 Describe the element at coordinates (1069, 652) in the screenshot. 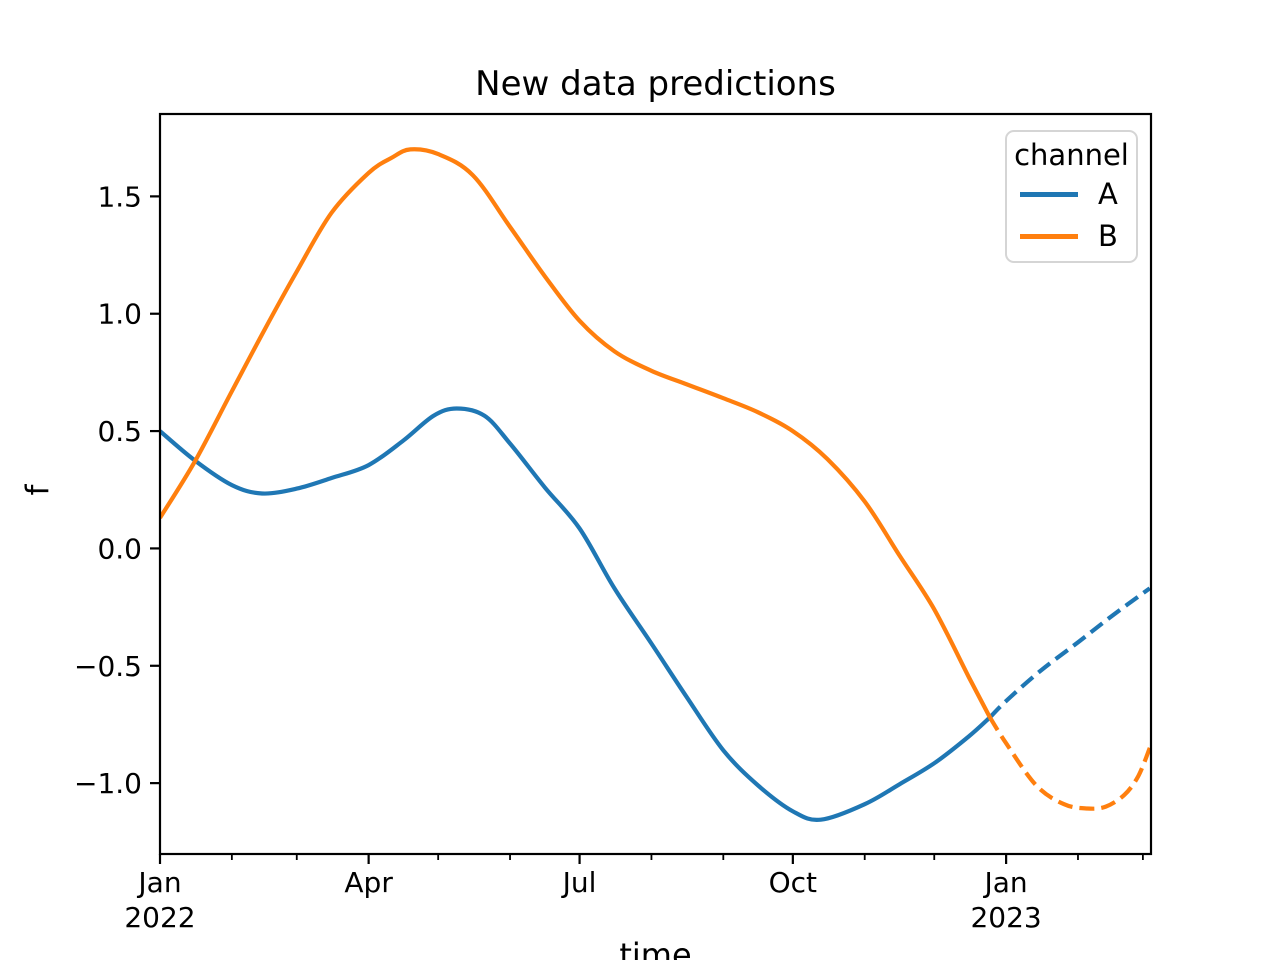

I see `series-line-a-prediction` at that location.